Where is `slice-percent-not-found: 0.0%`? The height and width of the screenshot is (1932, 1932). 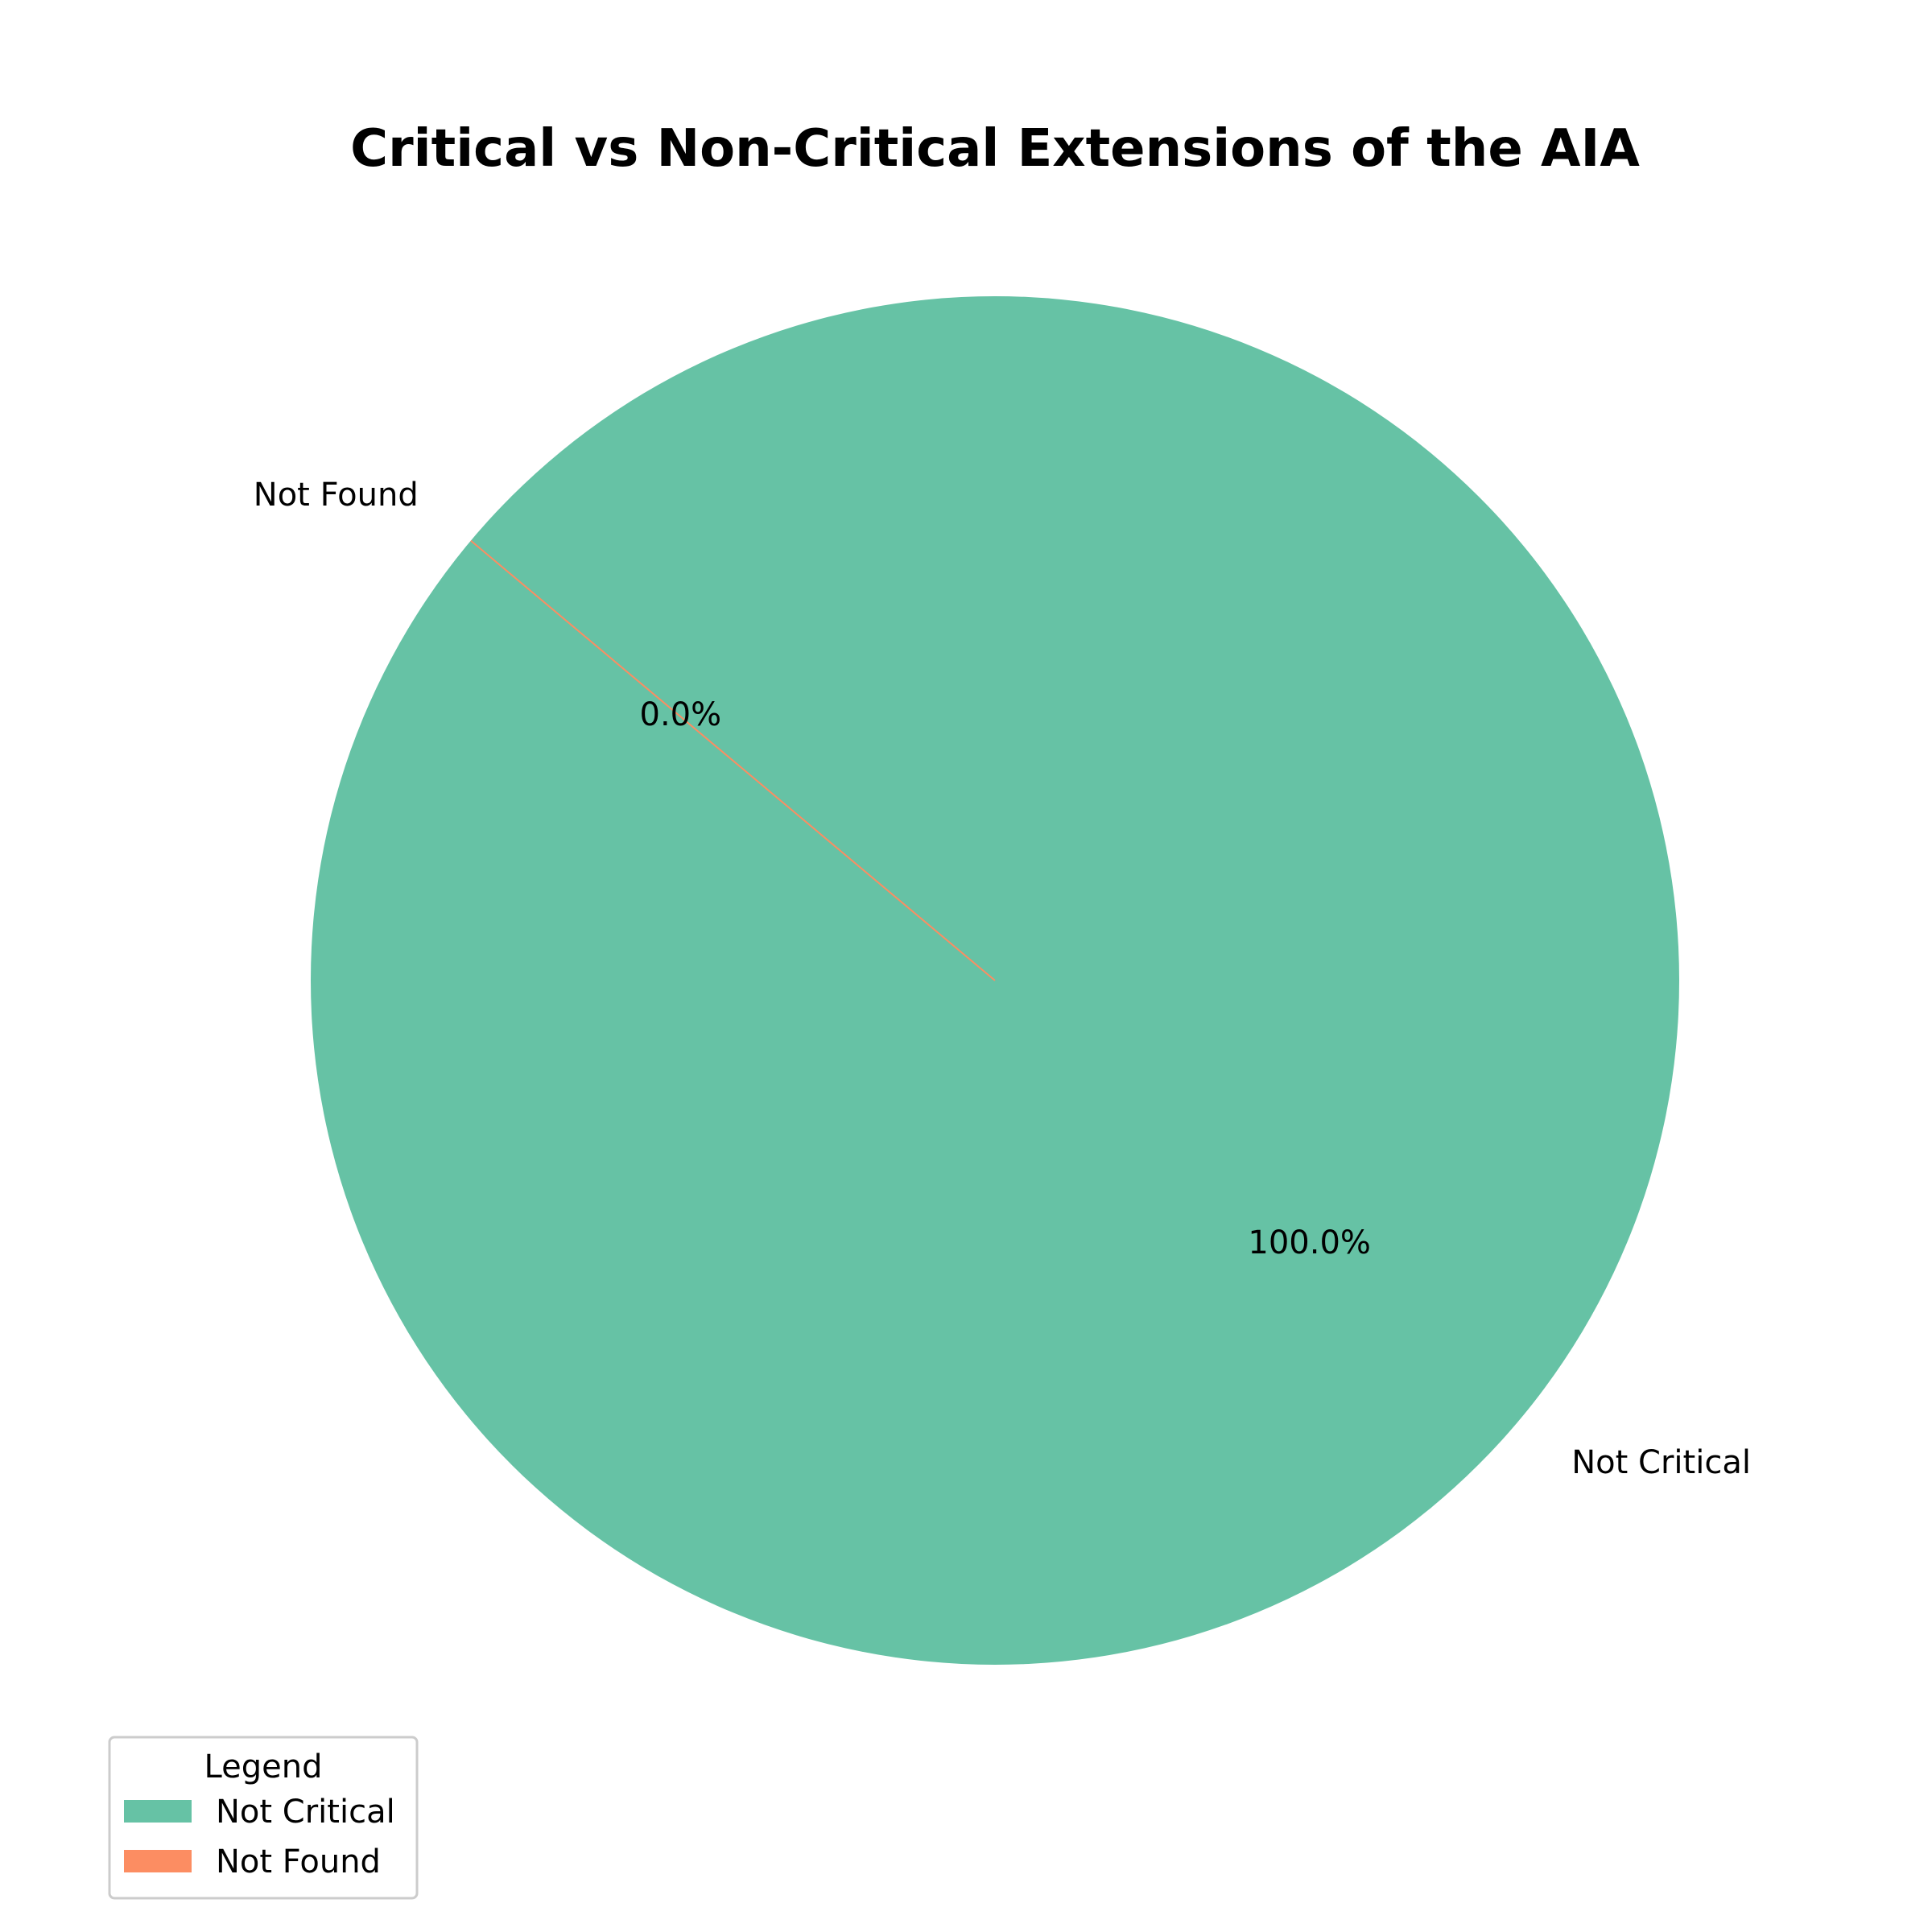 slice-percent-not-found: 0.0% is located at coordinates (681, 714).